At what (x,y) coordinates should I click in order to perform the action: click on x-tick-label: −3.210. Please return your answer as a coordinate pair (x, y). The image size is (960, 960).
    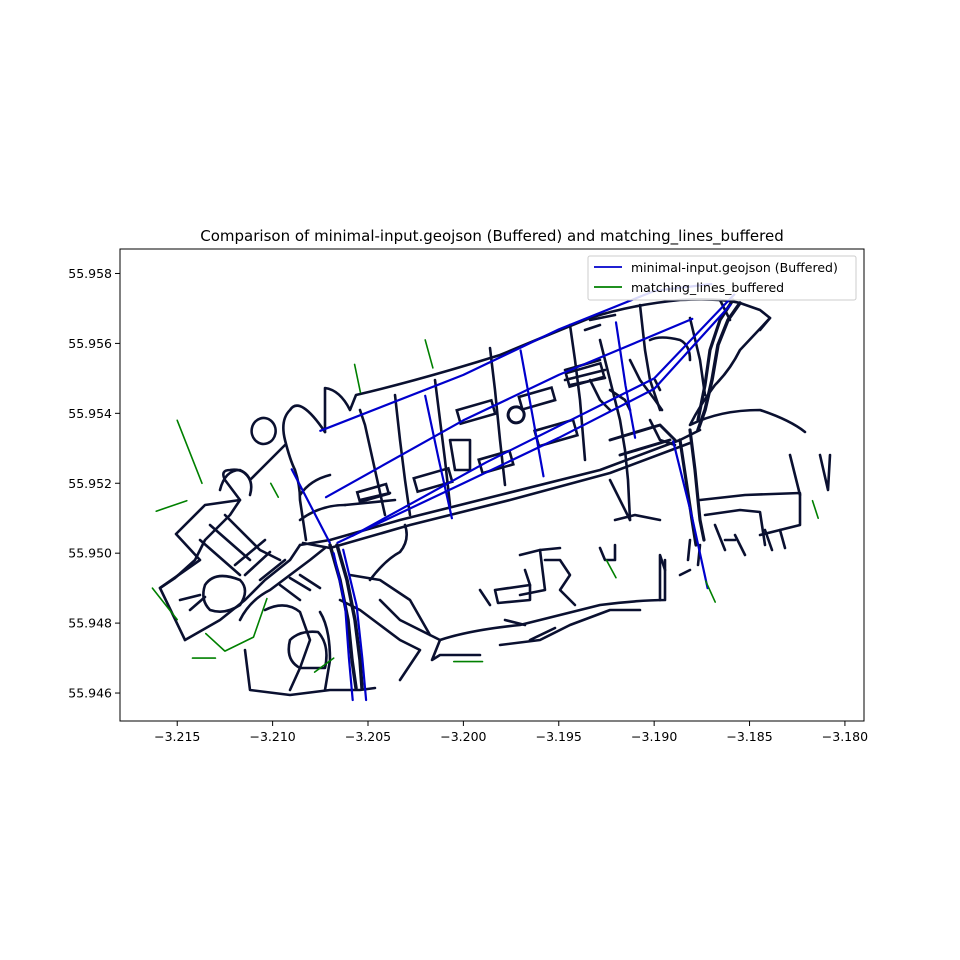
    Looking at the image, I should click on (272, 736).